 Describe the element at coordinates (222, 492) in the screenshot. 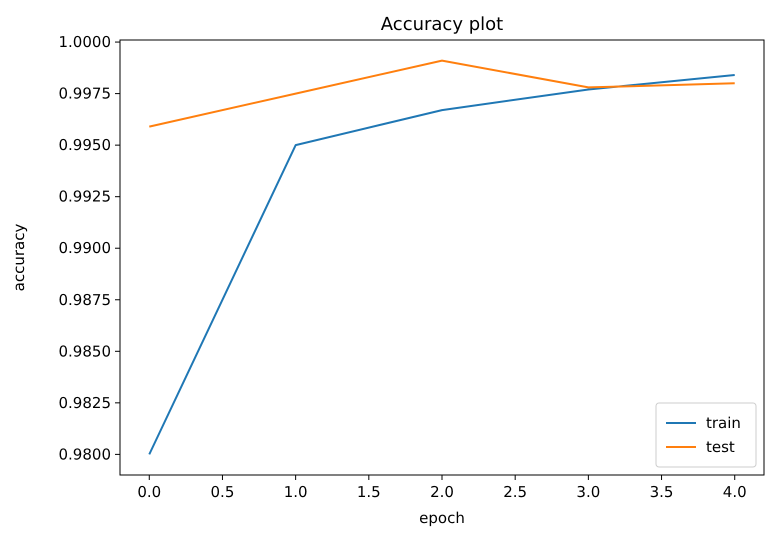

I see `x-tick-label: 0.5` at that location.